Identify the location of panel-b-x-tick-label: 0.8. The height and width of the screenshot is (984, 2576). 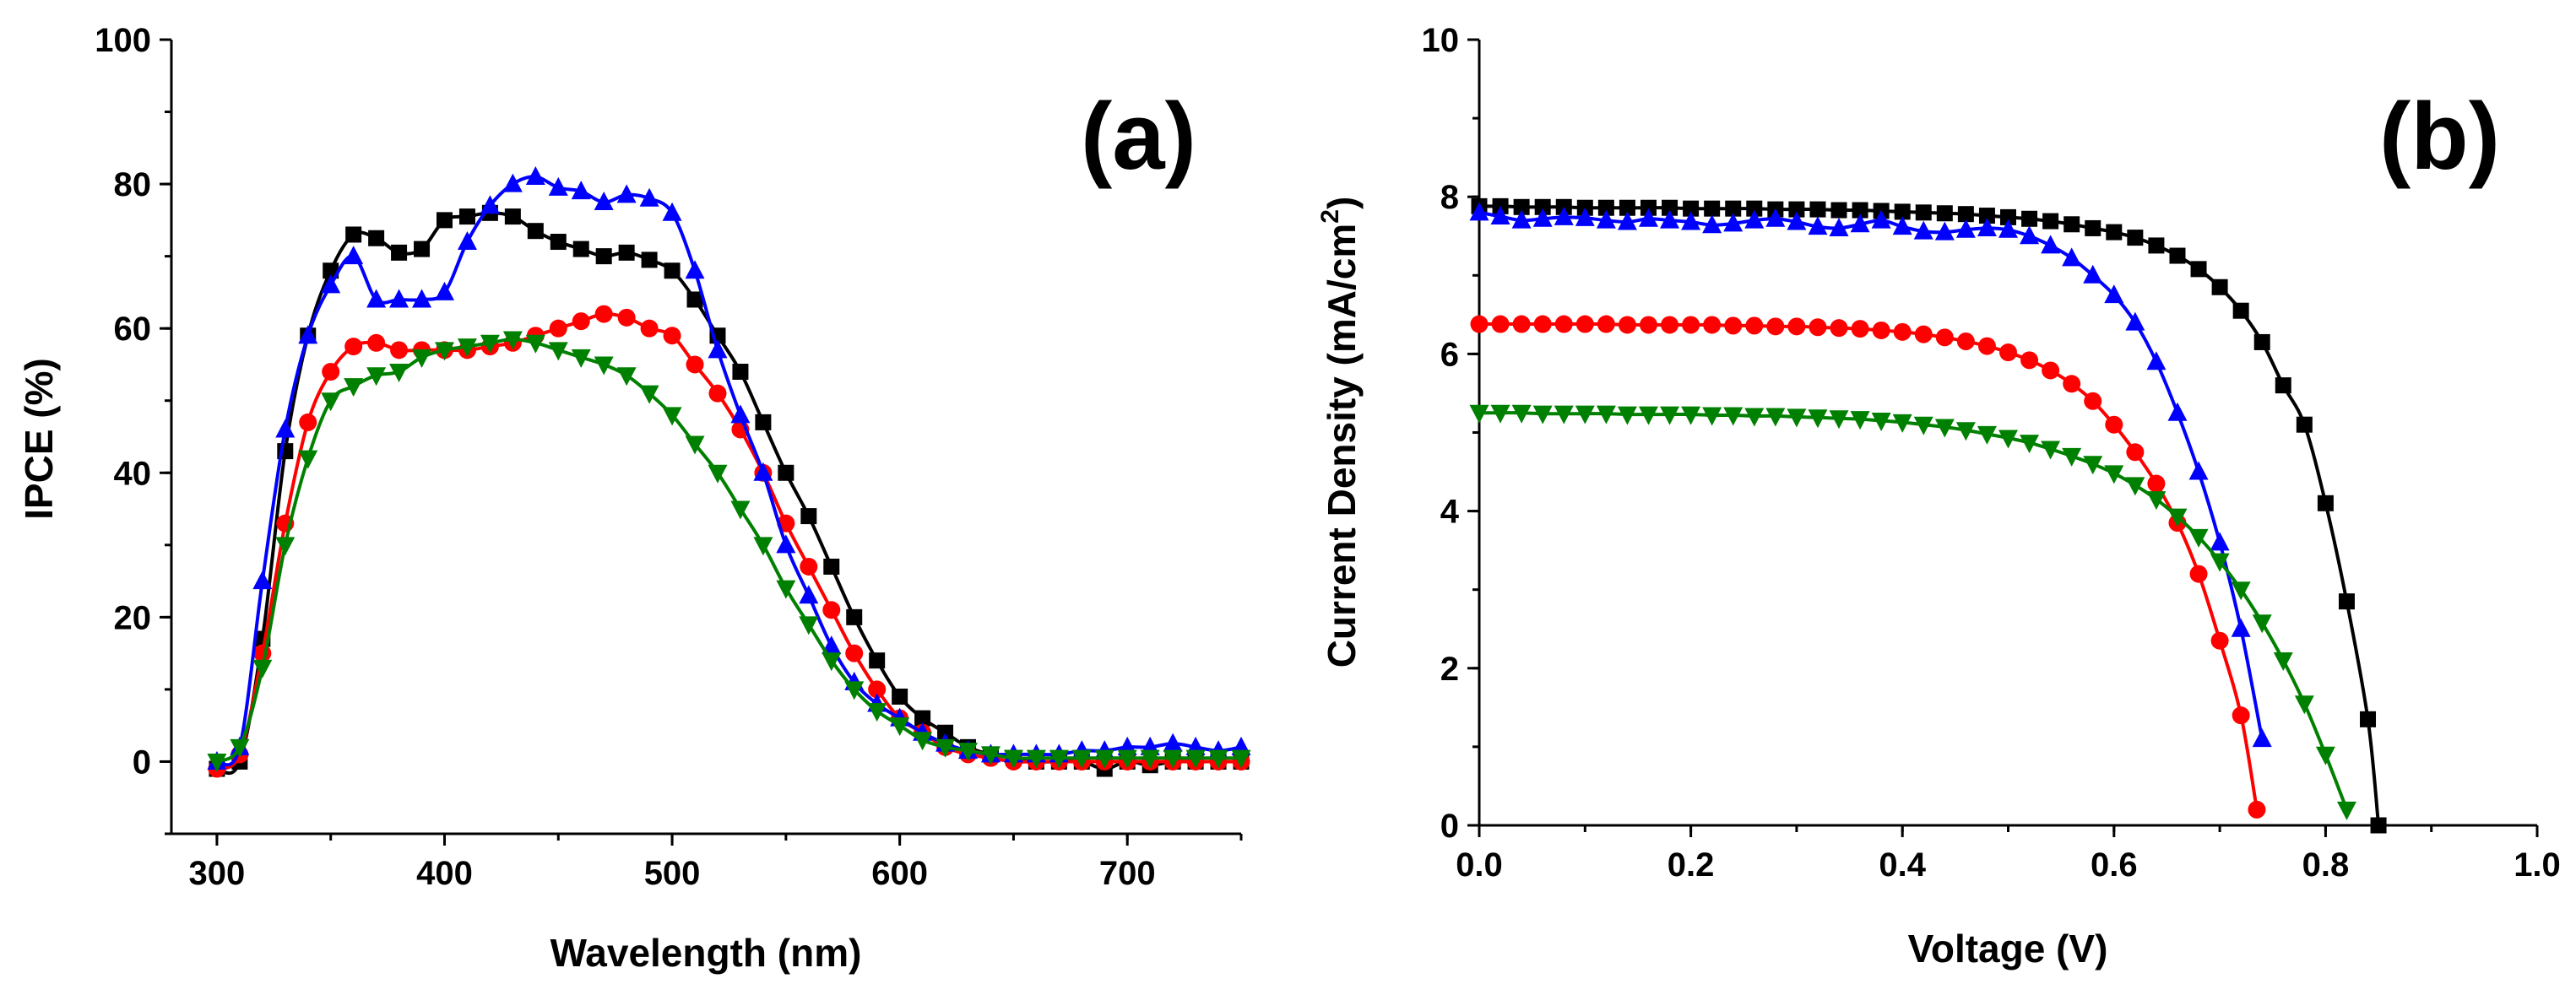
(2326, 865).